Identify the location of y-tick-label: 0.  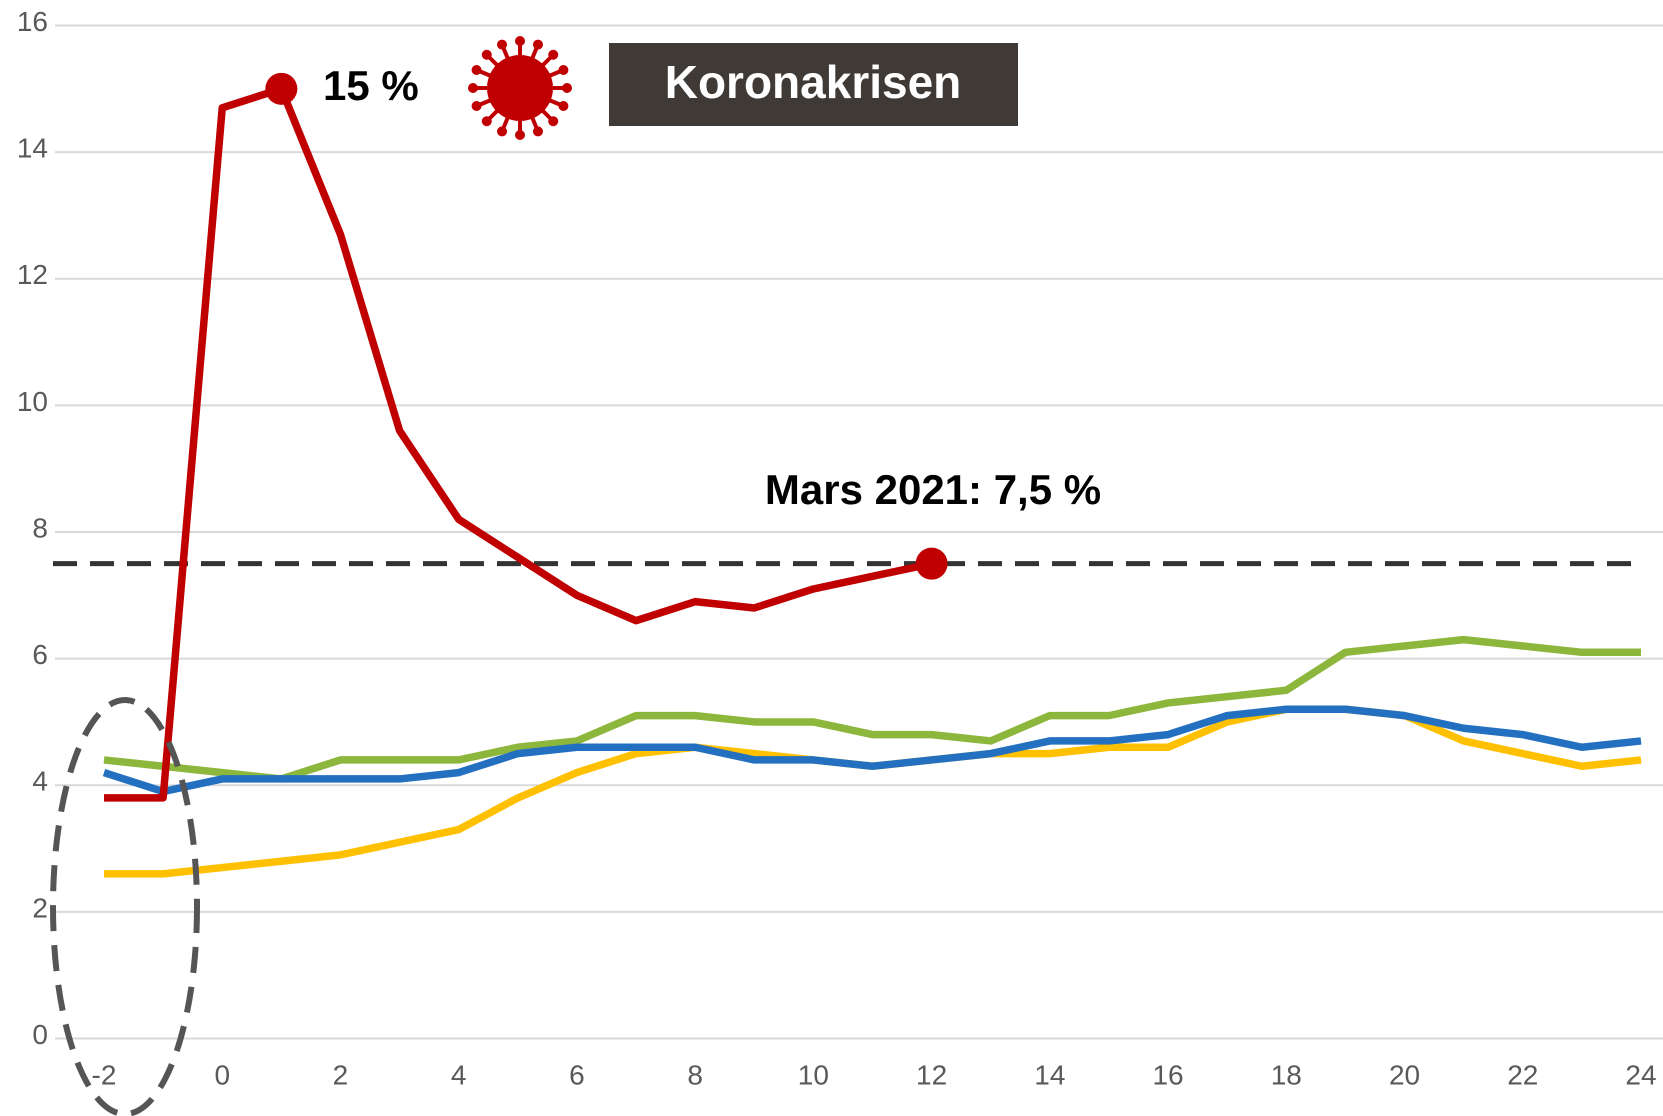
(40, 1034).